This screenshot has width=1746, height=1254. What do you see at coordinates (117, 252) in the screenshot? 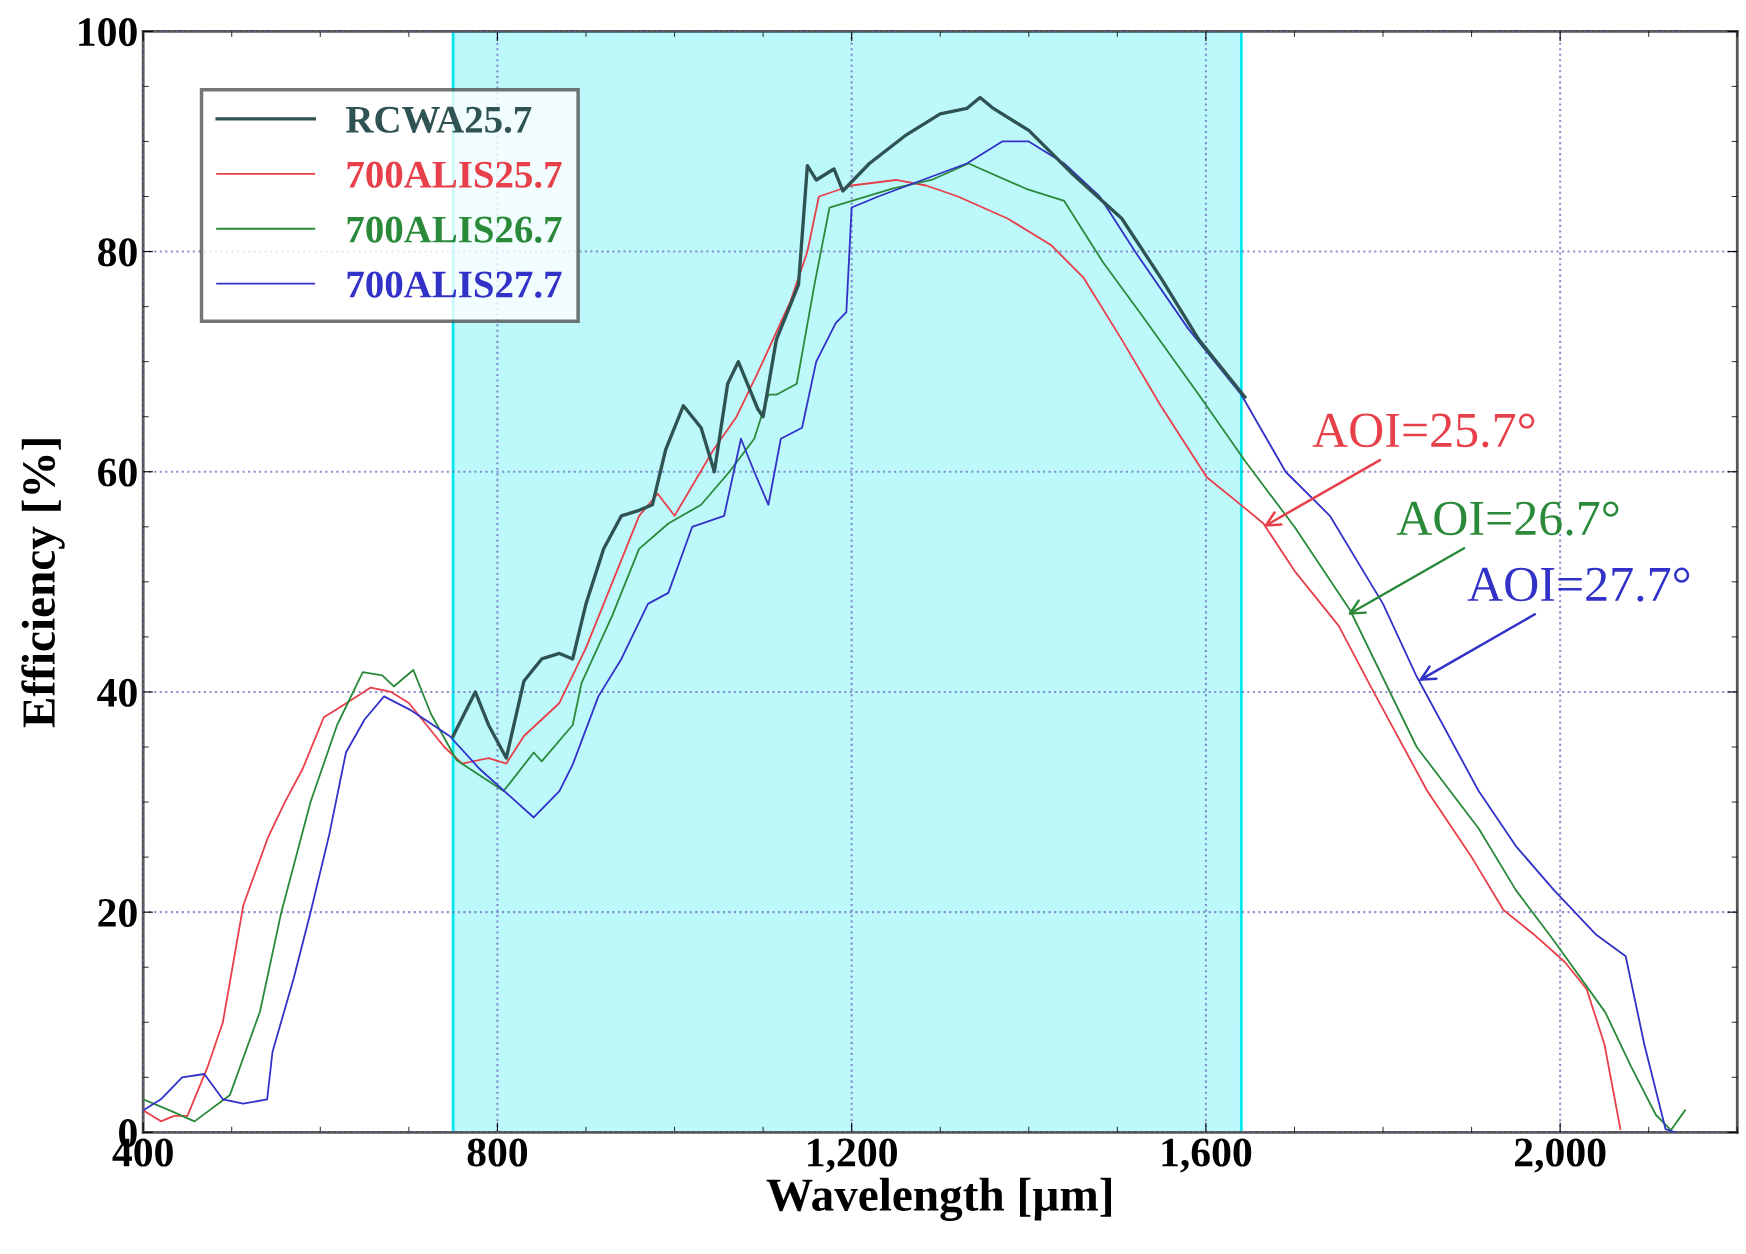
I see `y-tick-label: 80` at bounding box center [117, 252].